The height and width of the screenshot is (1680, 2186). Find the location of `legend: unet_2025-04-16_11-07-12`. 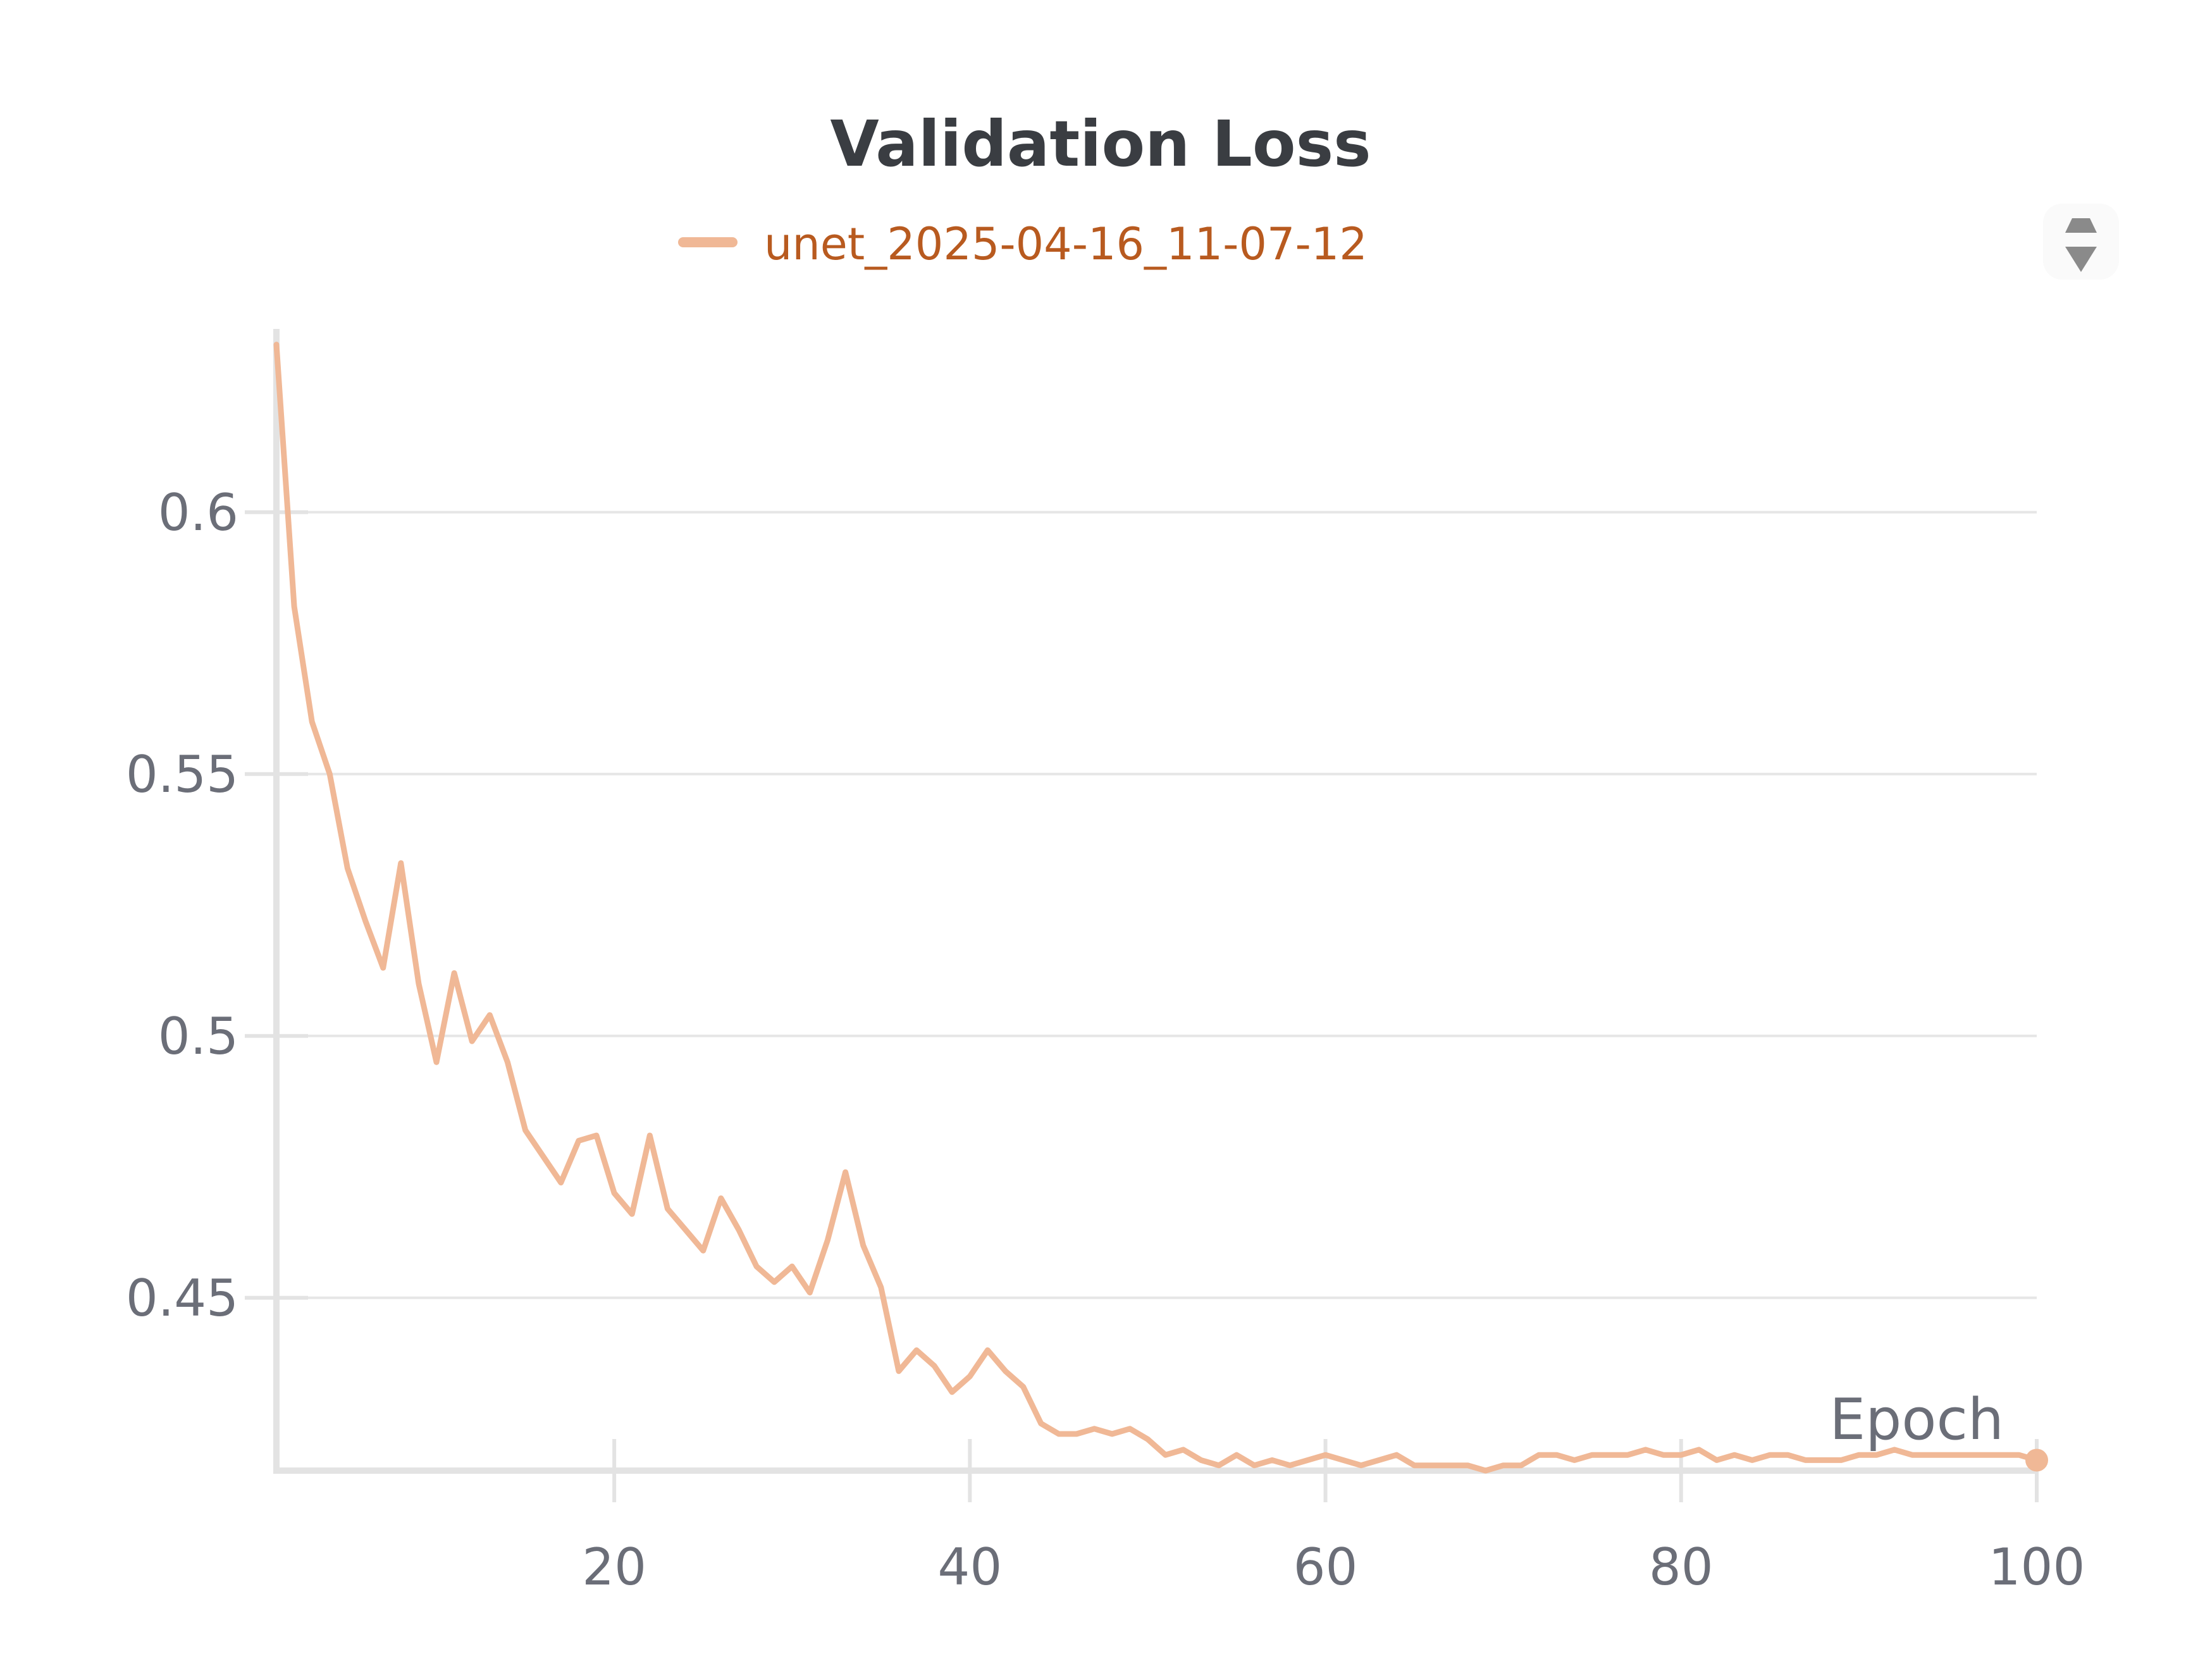

legend: unet_2025-04-16_11-07-12 is located at coordinates (1023, 244).